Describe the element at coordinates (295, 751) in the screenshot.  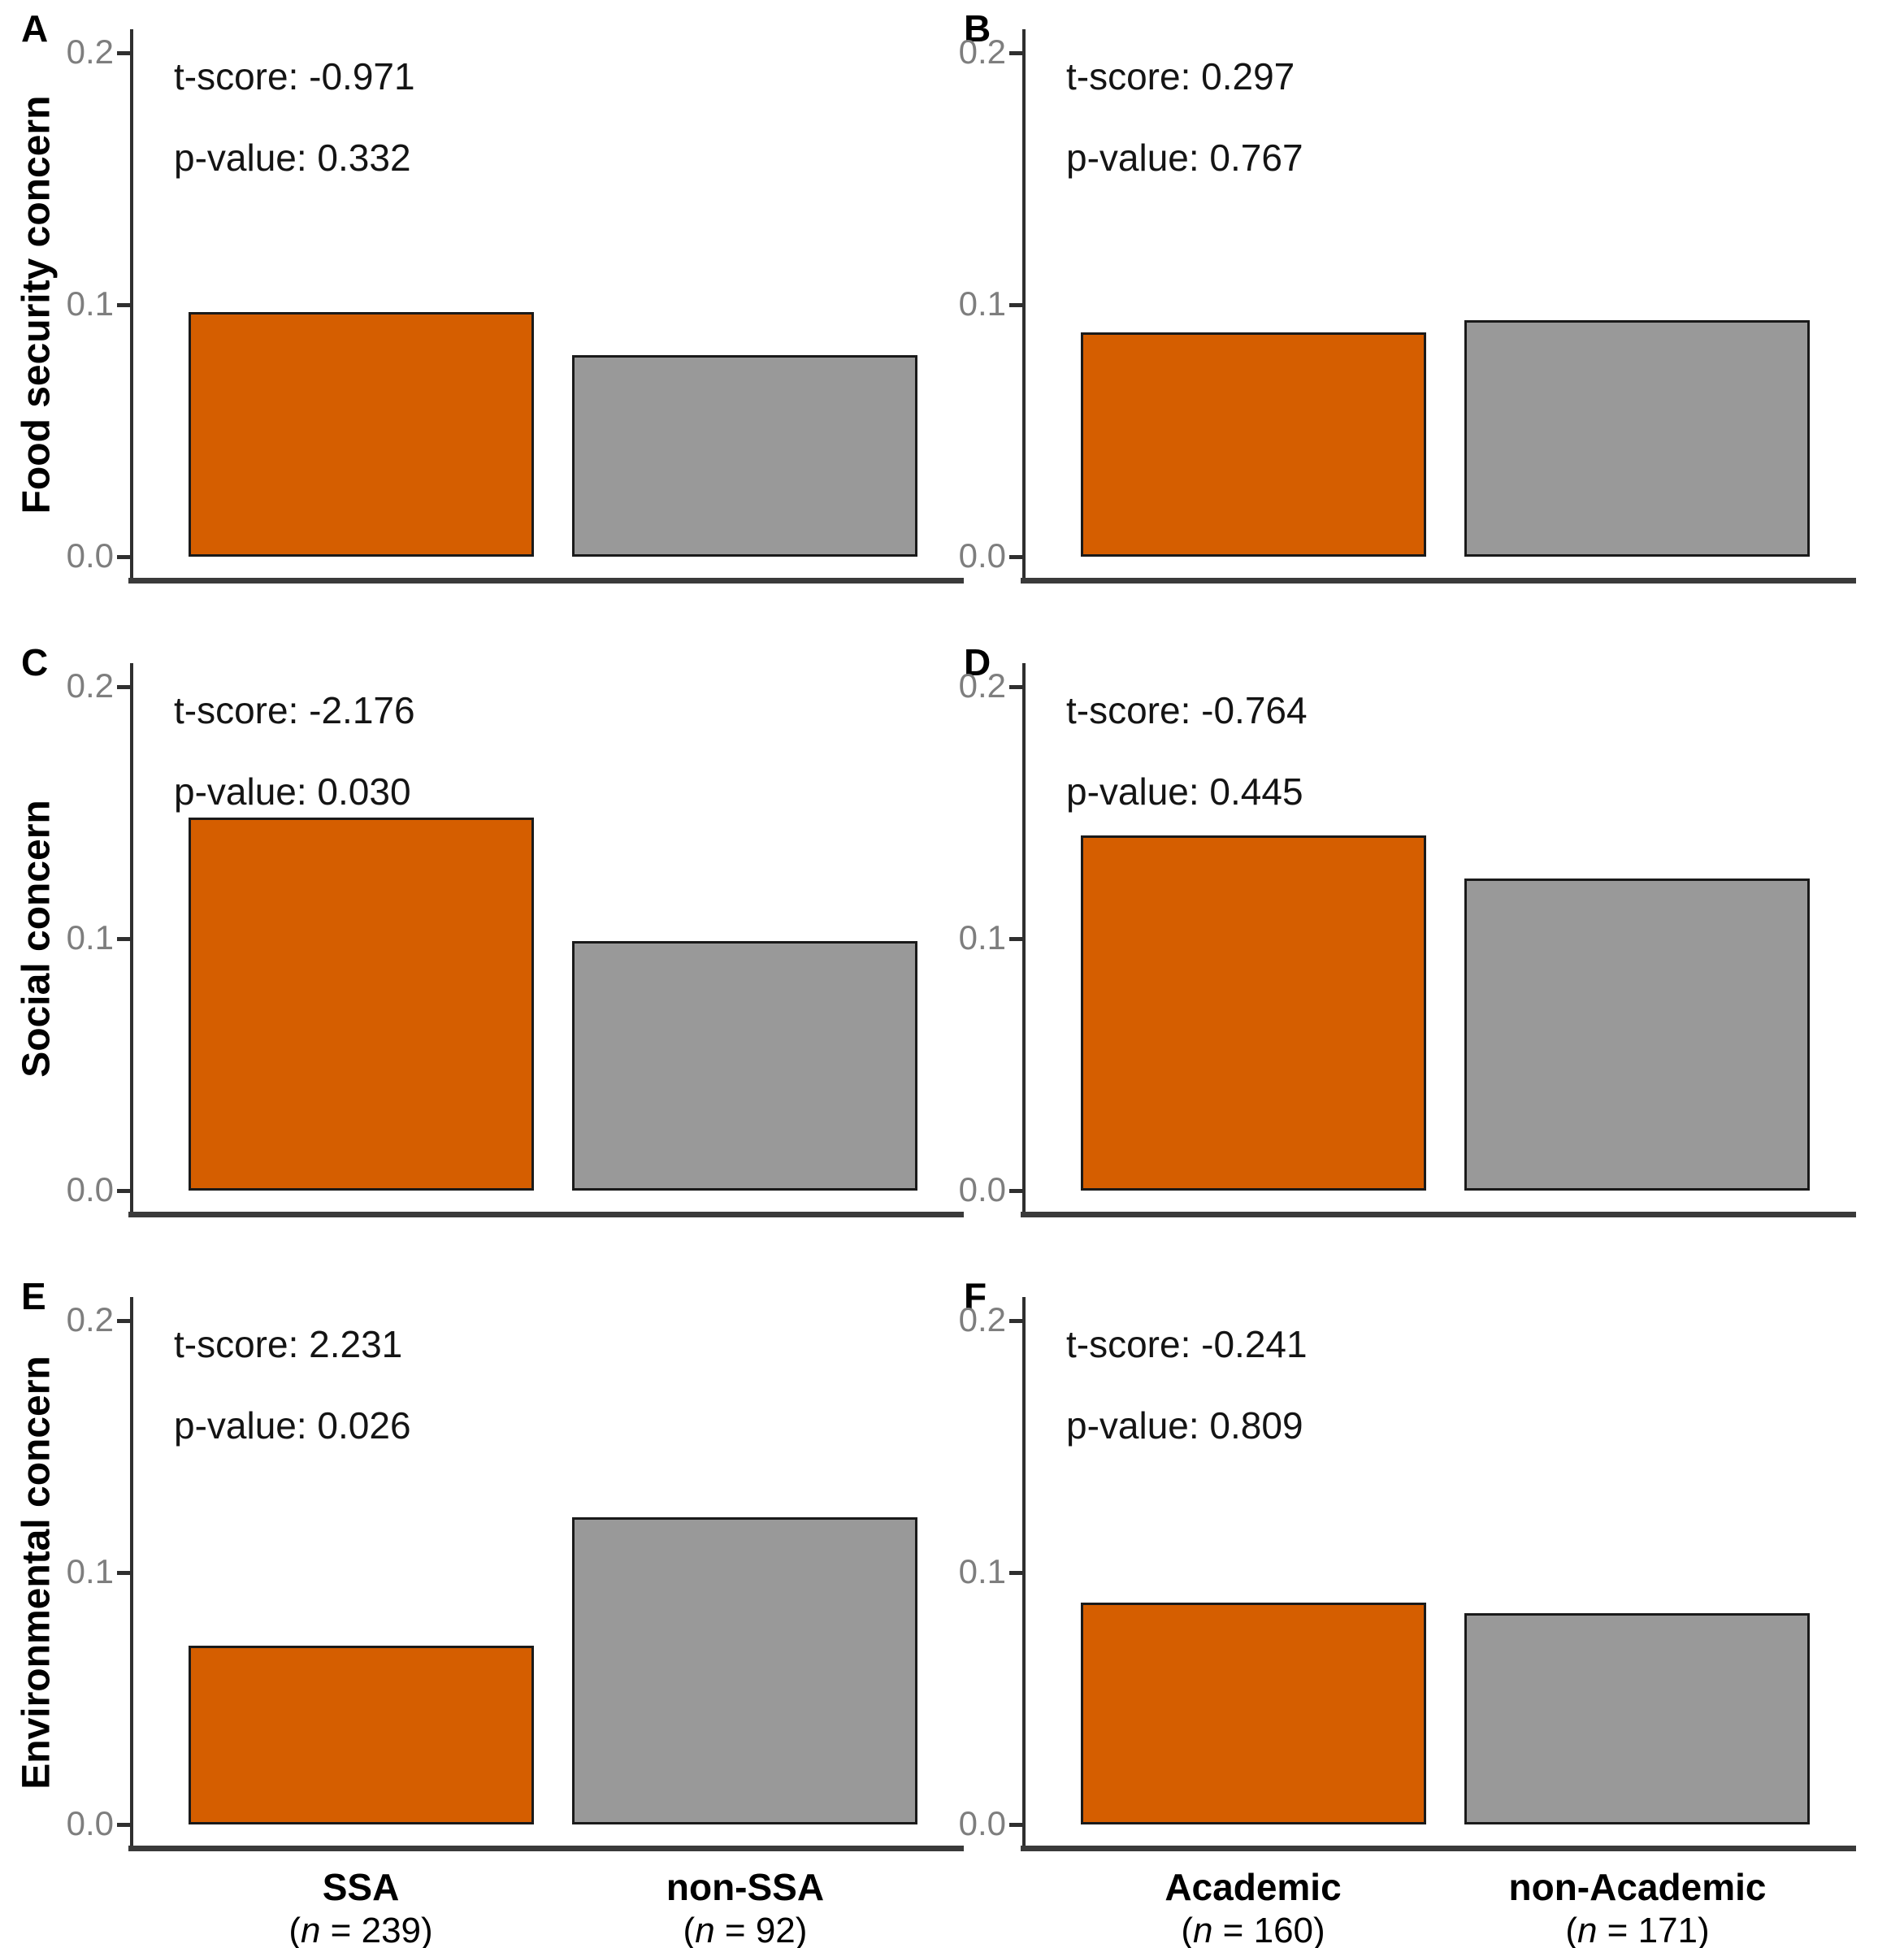
I see `stats-annotation: t-score: -2.176 p-value: 0.030` at that location.